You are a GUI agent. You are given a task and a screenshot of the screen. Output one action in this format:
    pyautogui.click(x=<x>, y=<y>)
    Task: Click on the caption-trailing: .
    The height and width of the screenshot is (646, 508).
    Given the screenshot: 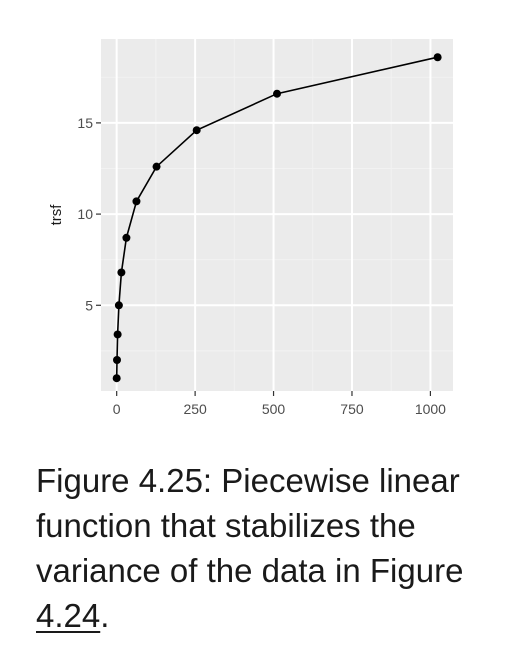 What is the action you would take?
    pyautogui.click(x=105, y=615)
    